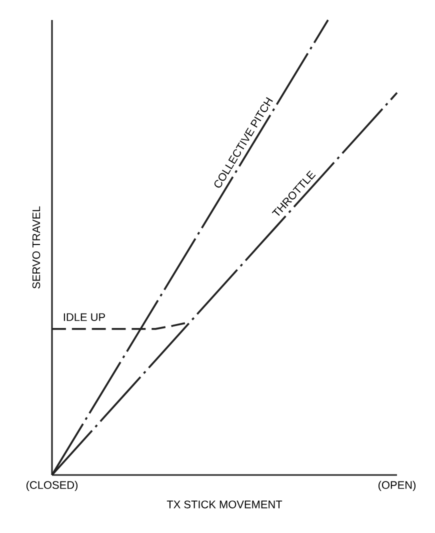  I want to click on x-axis-title: TX STICK MOVEMENT, so click(224, 504).